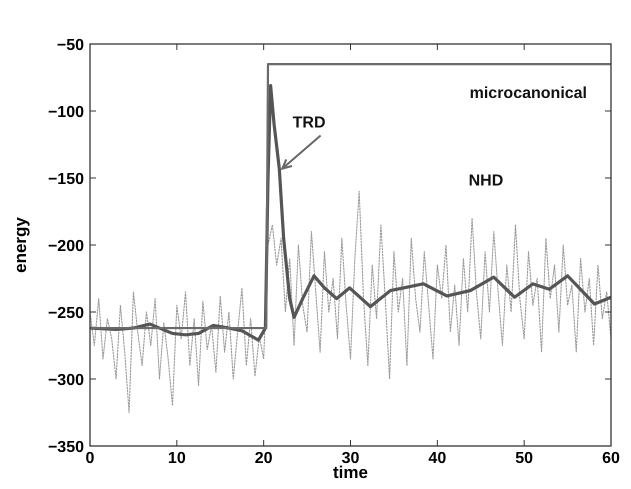  What do you see at coordinates (177, 458) in the screenshot?
I see `x-tick-label: 10` at bounding box center [177, 458].